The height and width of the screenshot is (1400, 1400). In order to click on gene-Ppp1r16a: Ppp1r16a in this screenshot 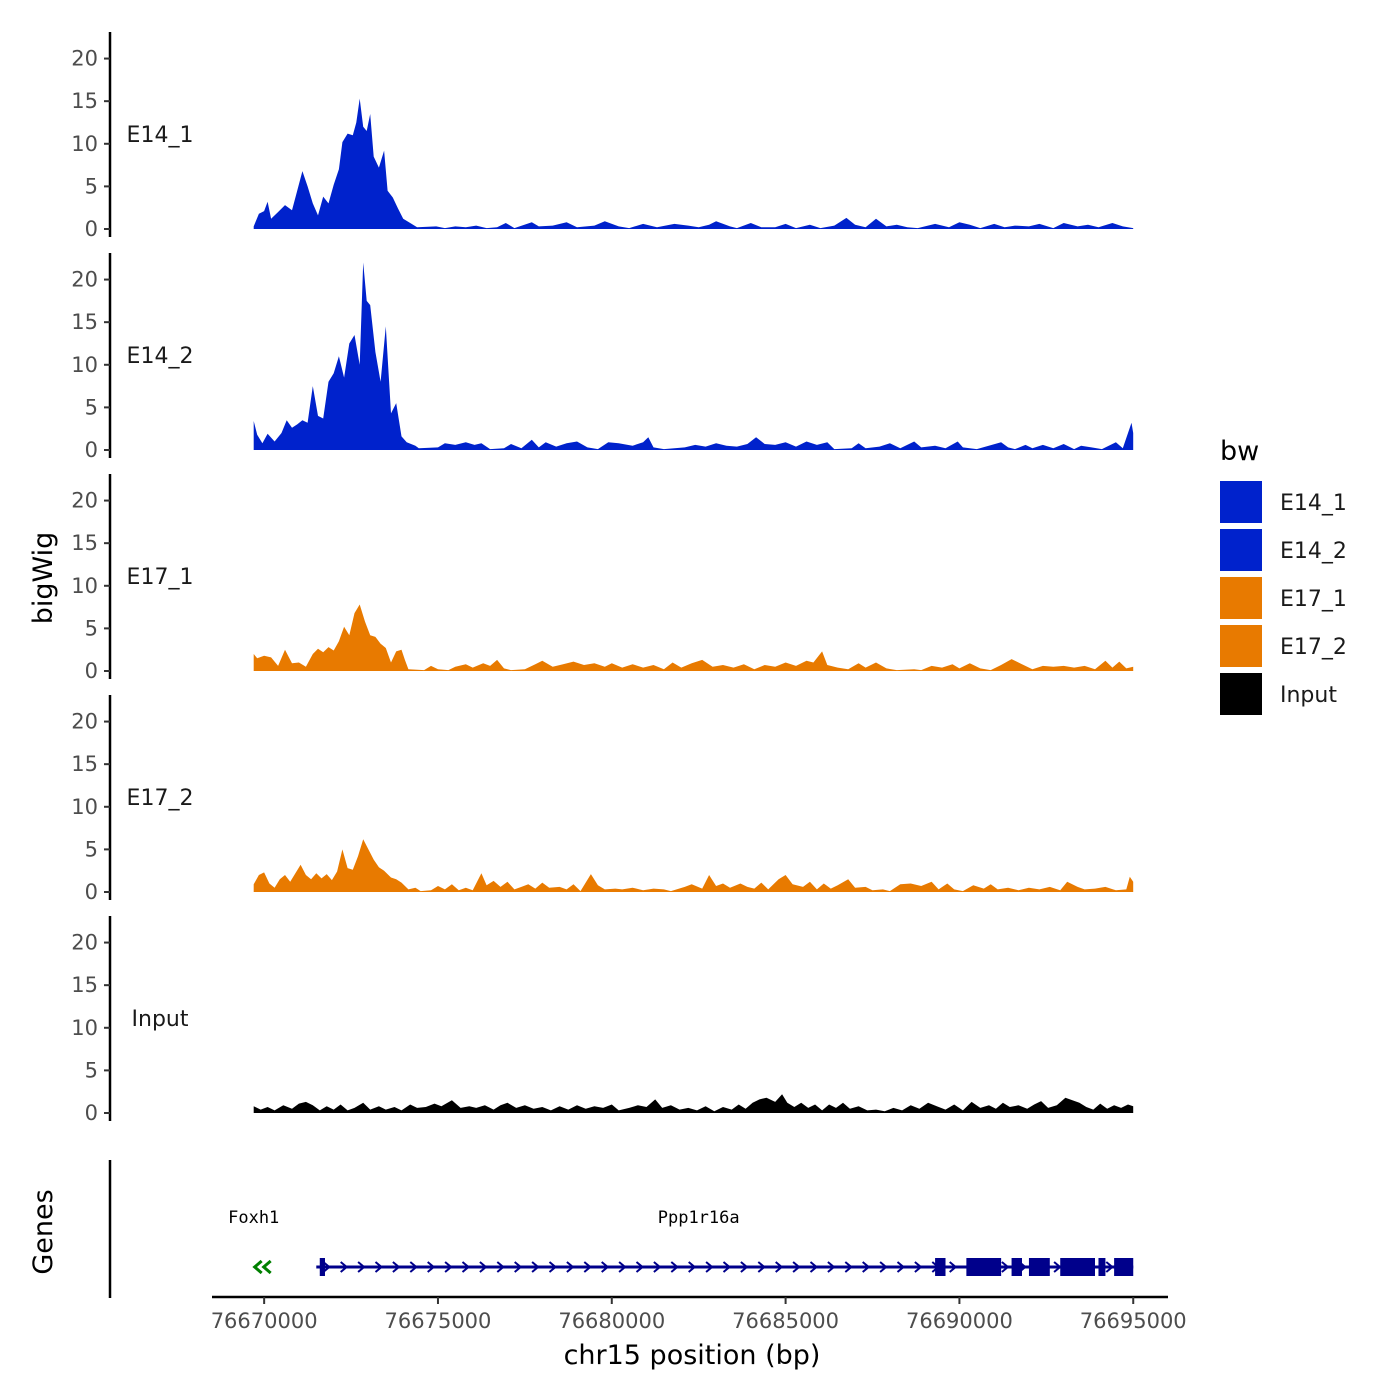, I will do `click(725, 1242)`.